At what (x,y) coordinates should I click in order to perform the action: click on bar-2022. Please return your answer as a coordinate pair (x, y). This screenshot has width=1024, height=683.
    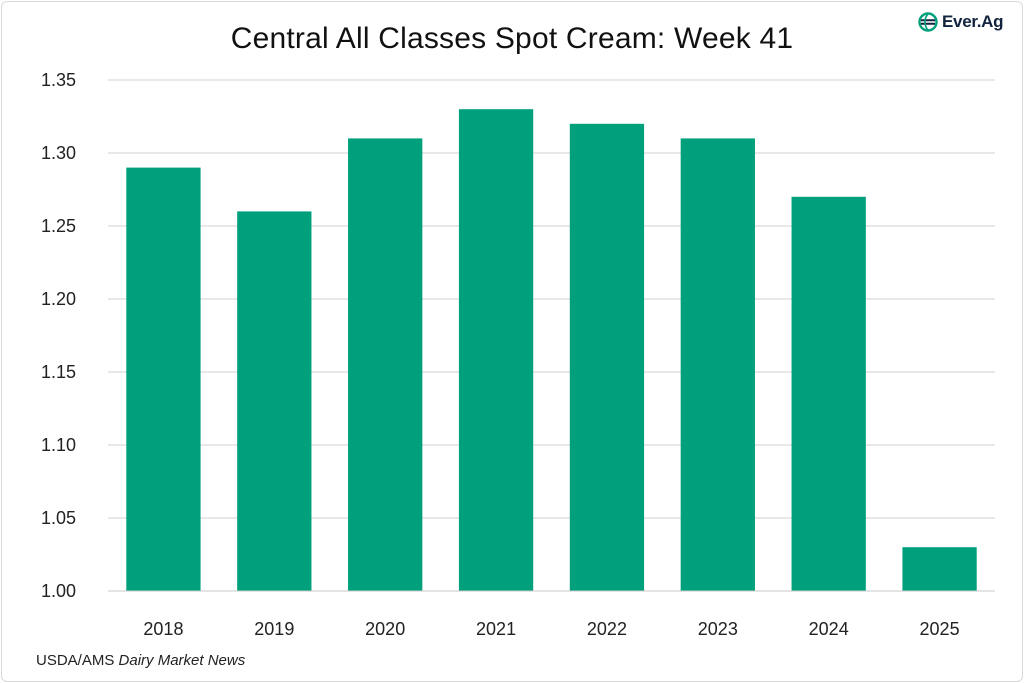
    Looking at the image, I should click on (607, 357).